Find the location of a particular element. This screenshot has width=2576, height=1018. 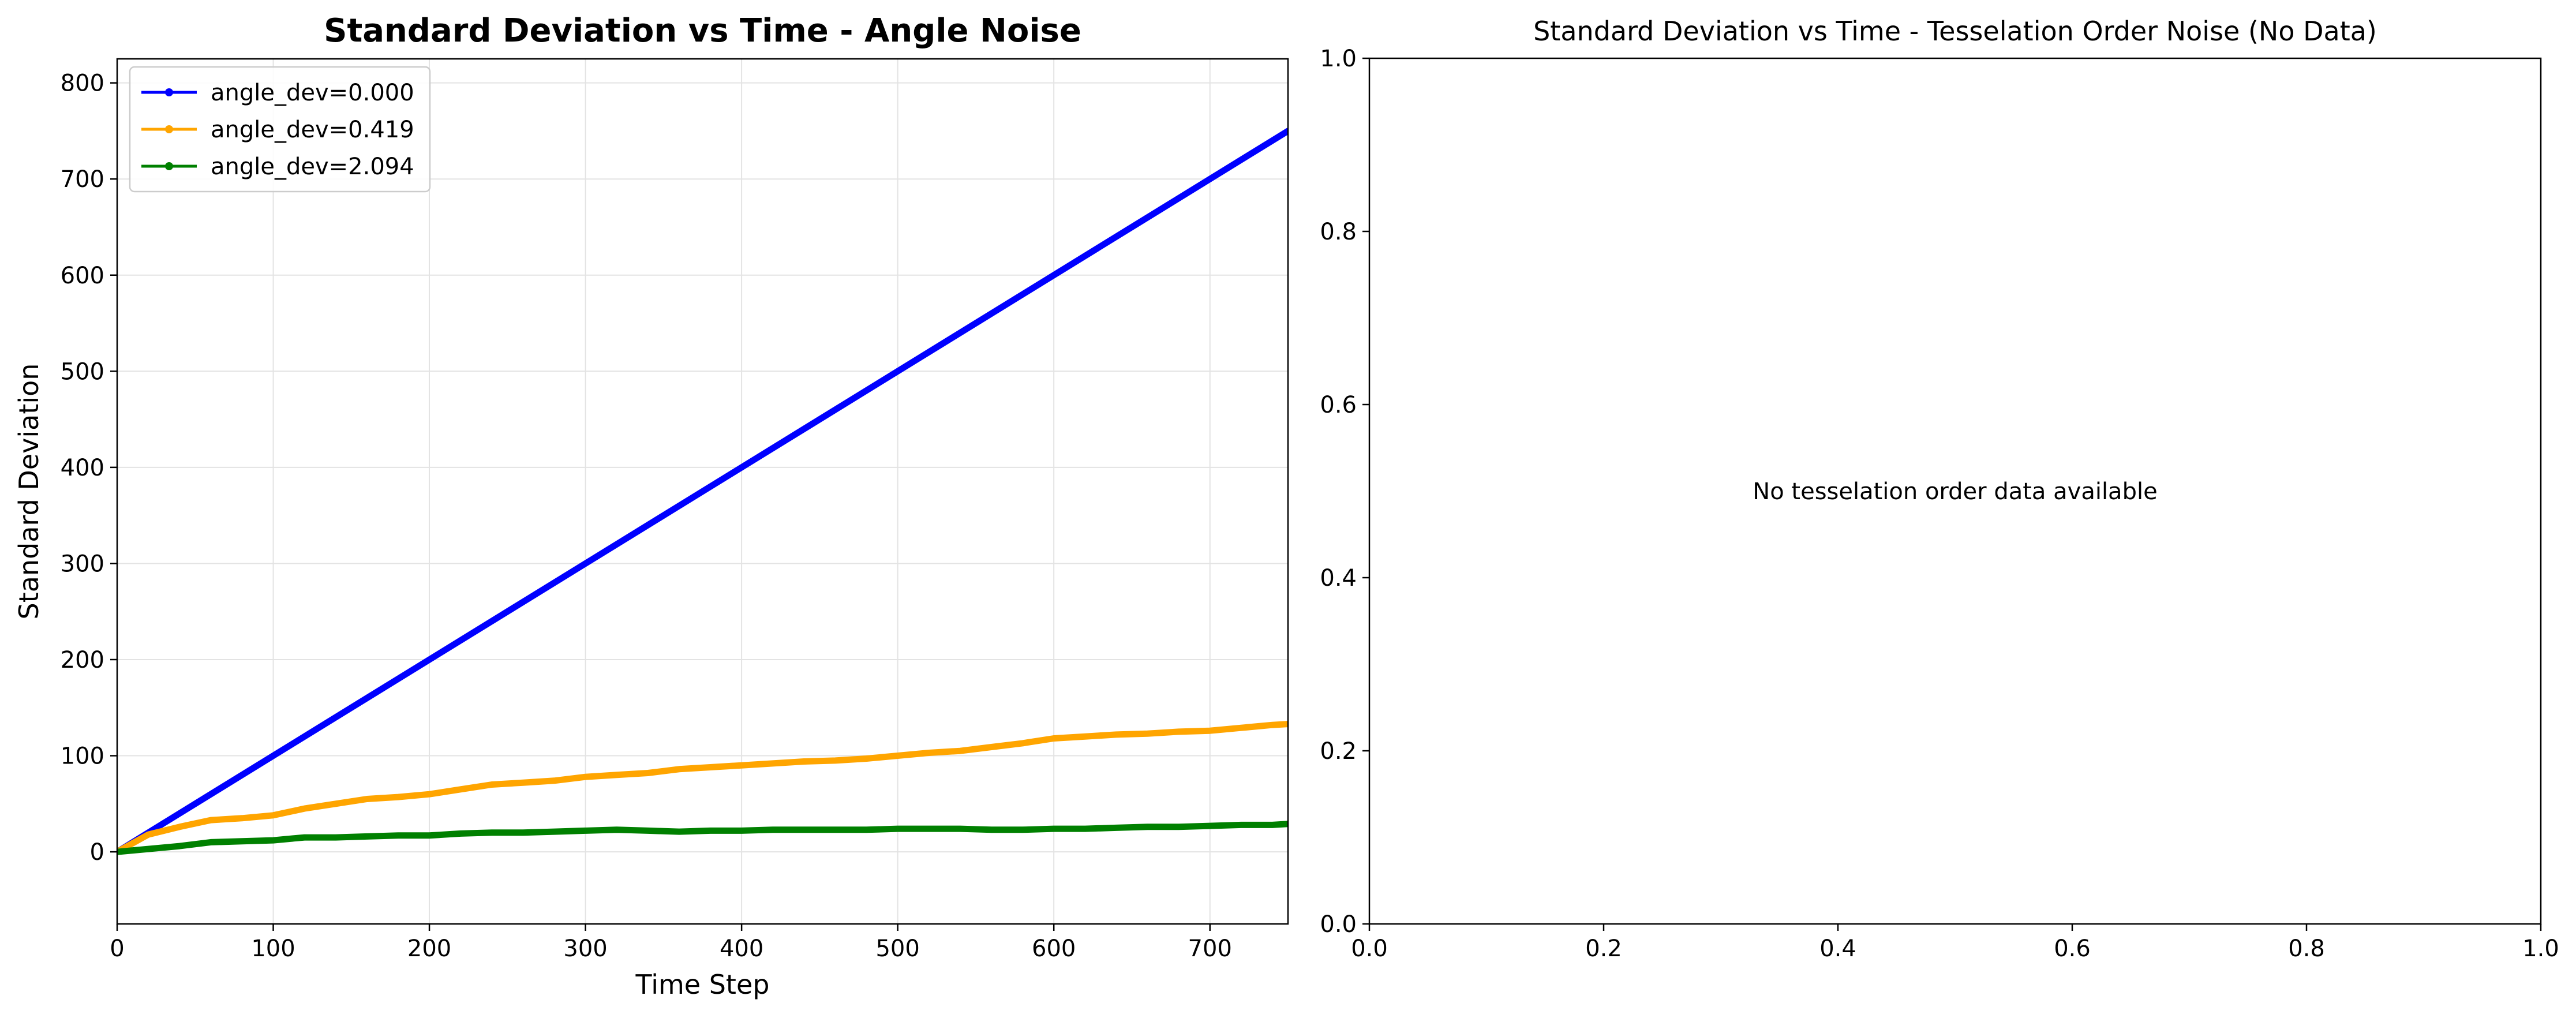

x-tick-label: 100 is located at coordinates (273, 948).